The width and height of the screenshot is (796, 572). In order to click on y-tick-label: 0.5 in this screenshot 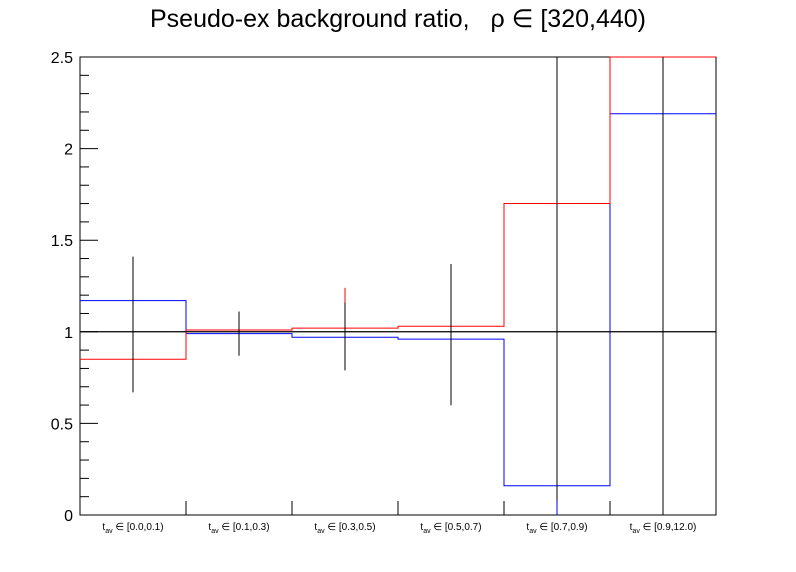, I will do `click(62, 424)`.